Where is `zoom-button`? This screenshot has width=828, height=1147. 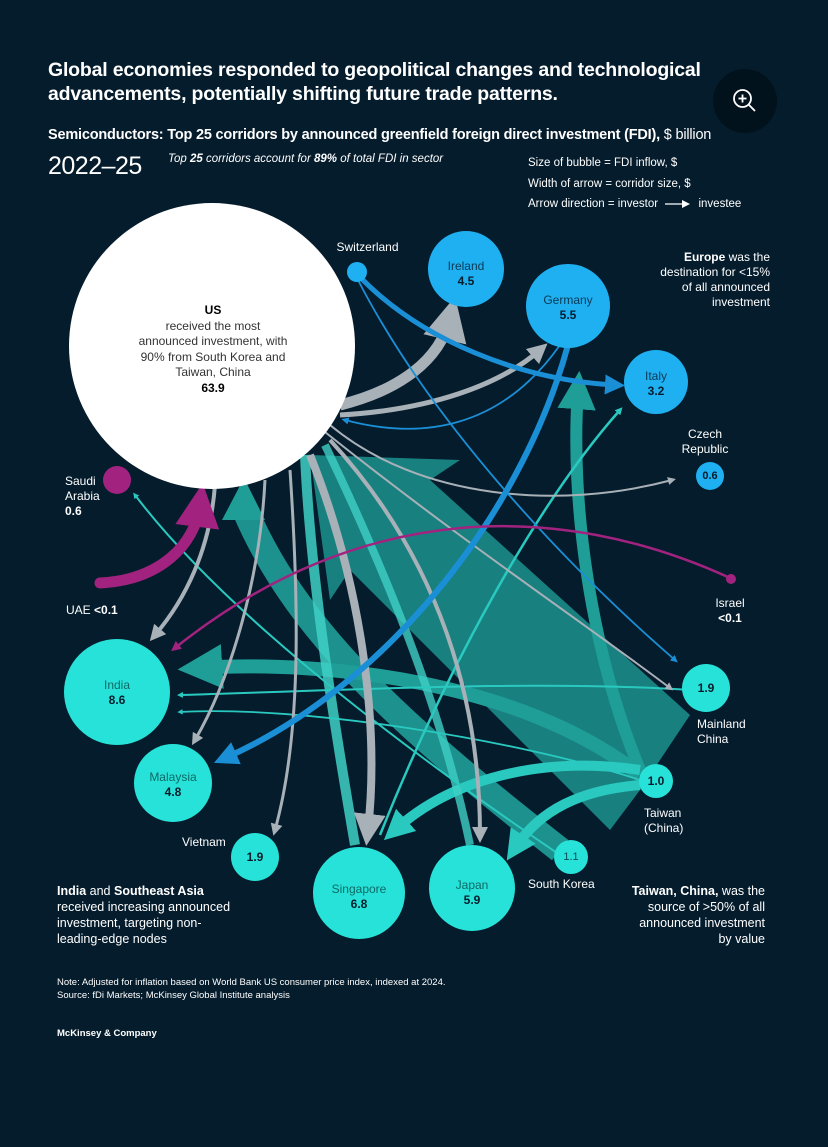
zoom-button is located at coordinates (745, 101).